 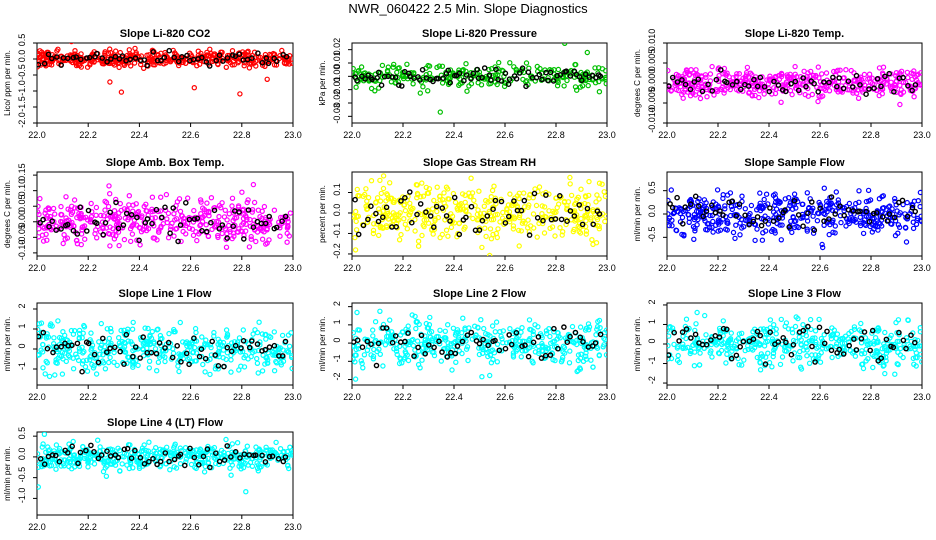 I want to click on x-tick-label: 22.4, so click(x=140, y=527).